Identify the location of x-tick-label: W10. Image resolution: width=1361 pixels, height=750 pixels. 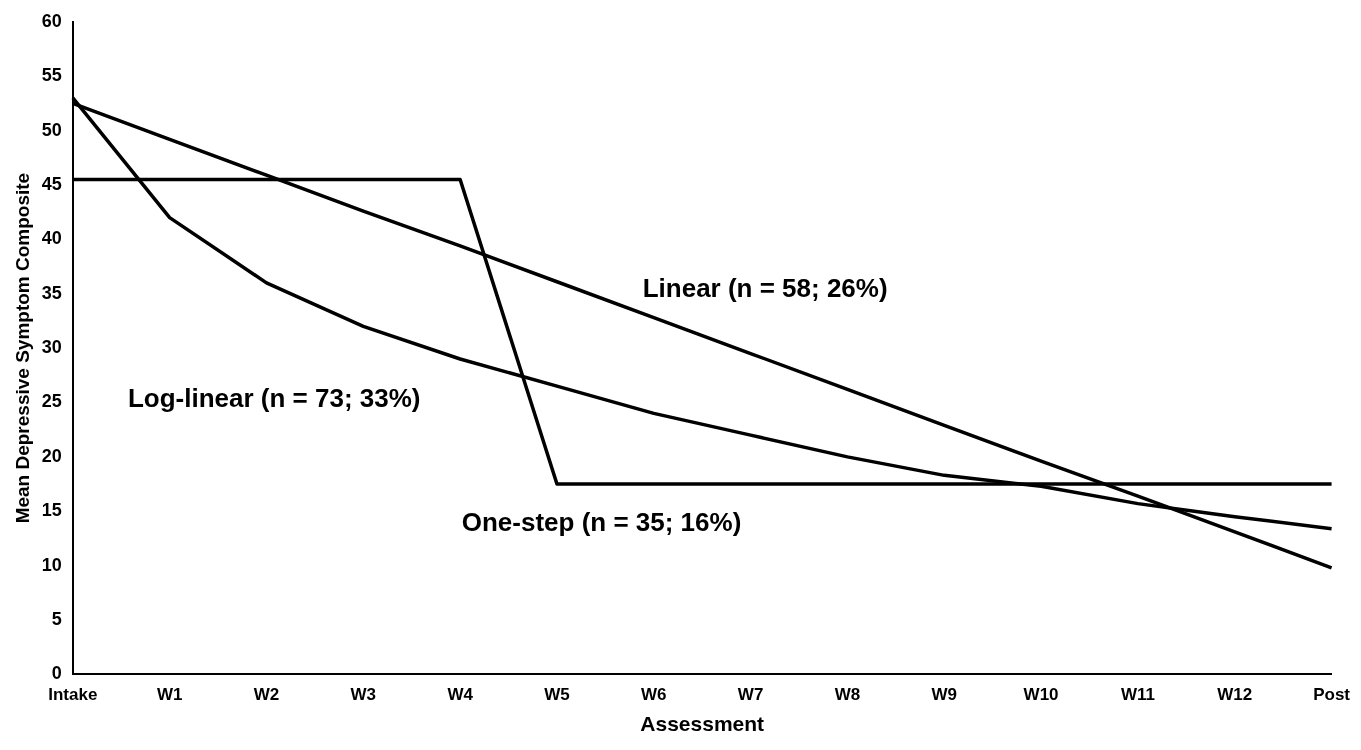
(1041, 695).